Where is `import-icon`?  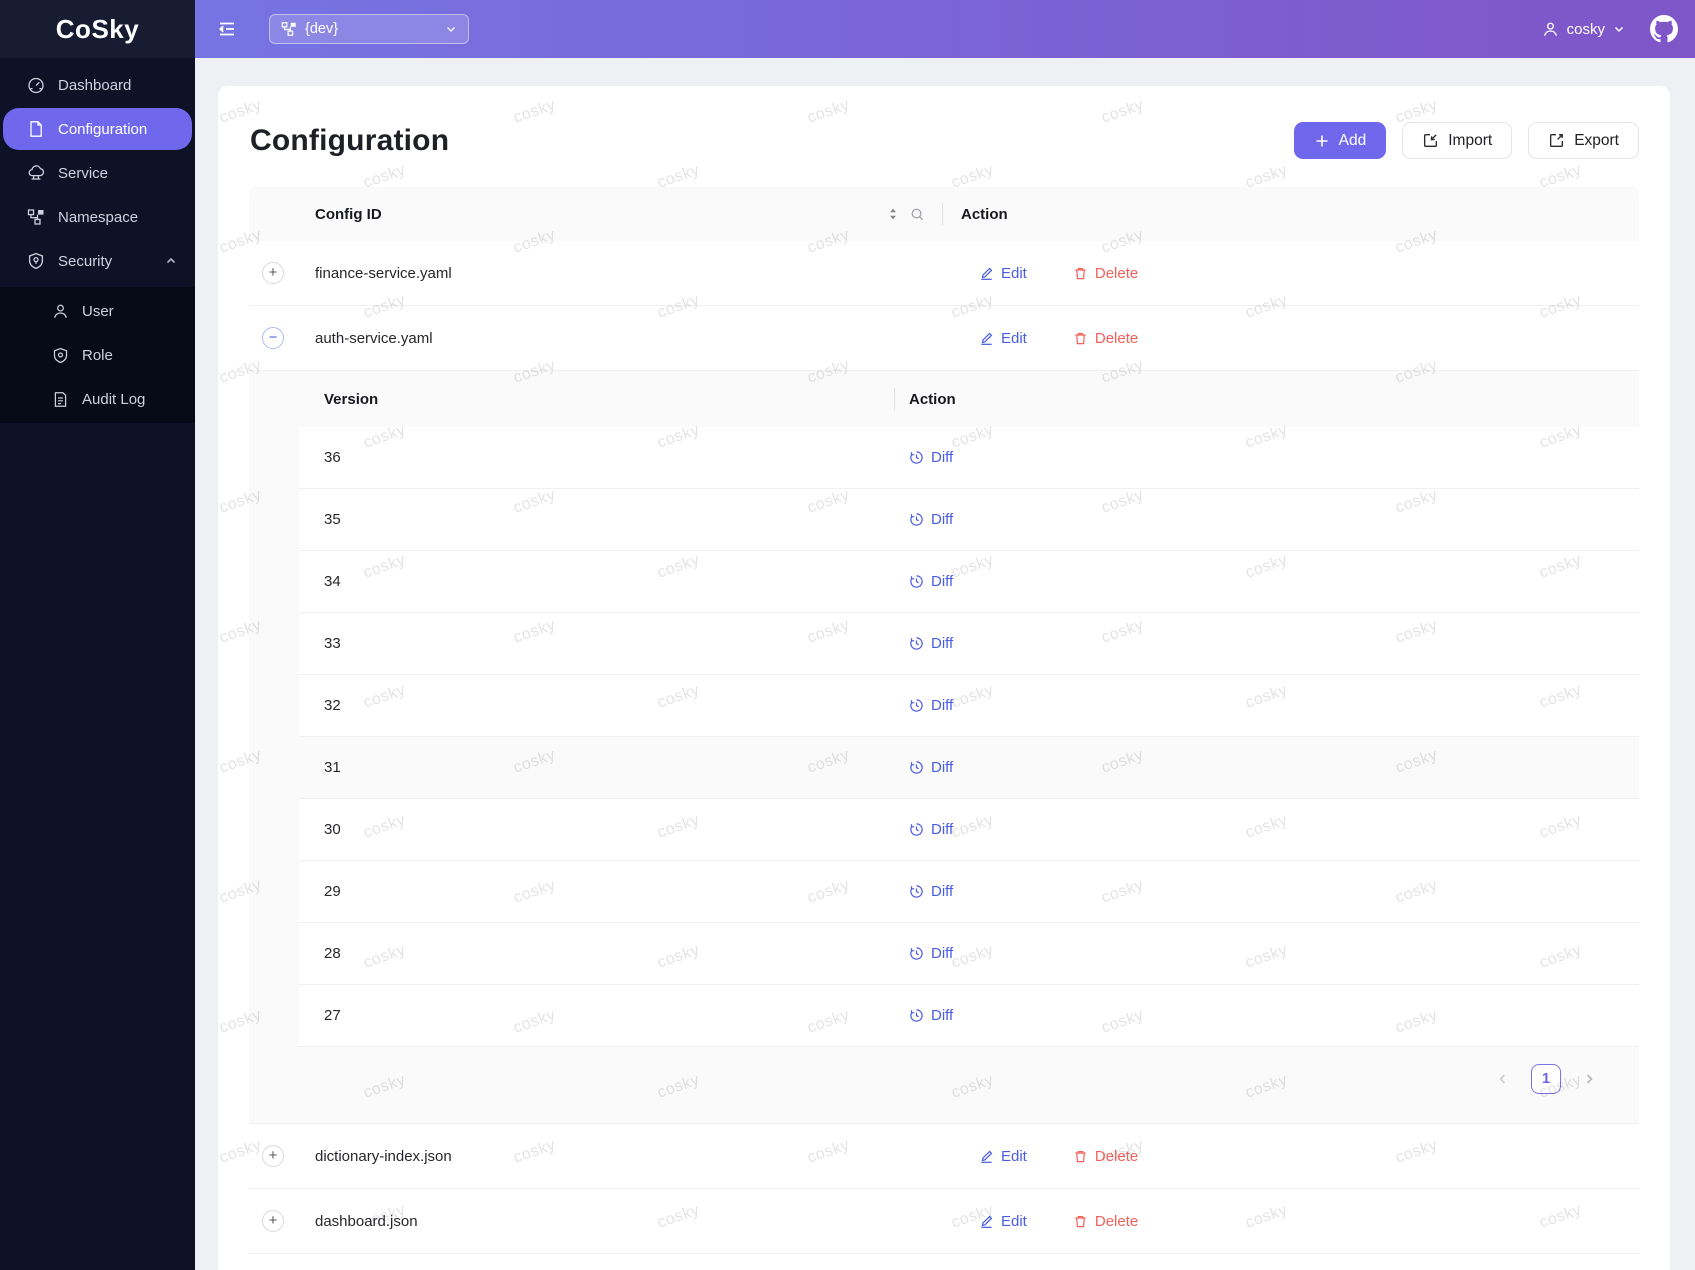 import-icon is located at coordinates (1431, 140).